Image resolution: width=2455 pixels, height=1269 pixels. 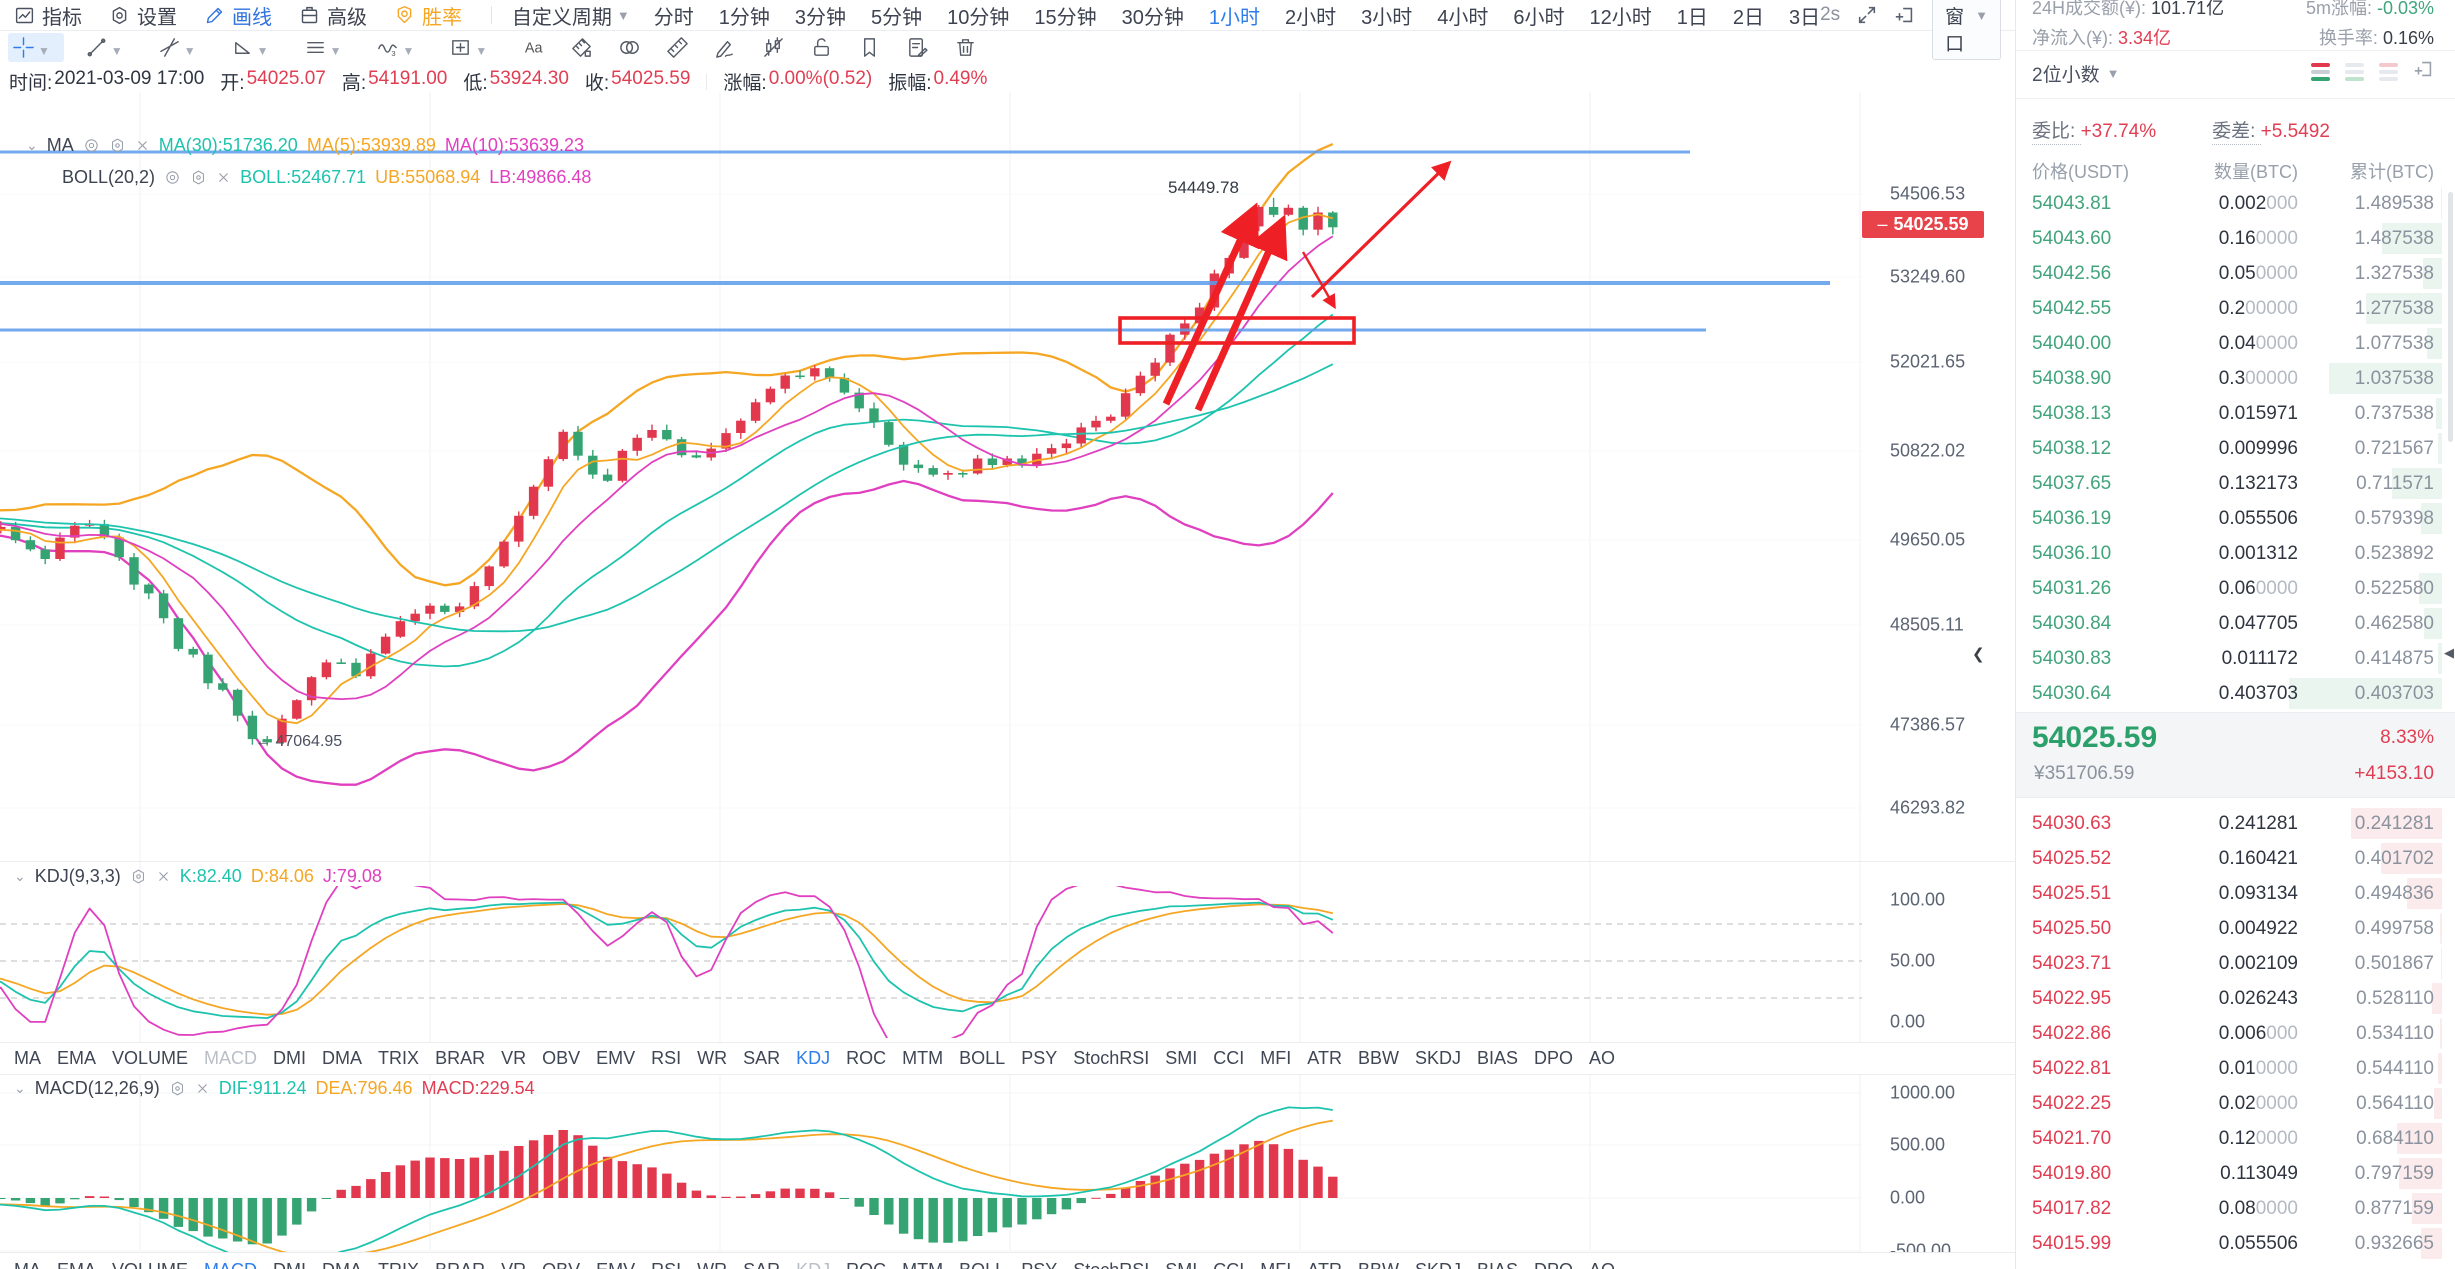 What do you see at coordinates (1497, 1264) in the screenshot?
I see `tab-BIAS: BIAS` at bounding box center [1497, 1264].